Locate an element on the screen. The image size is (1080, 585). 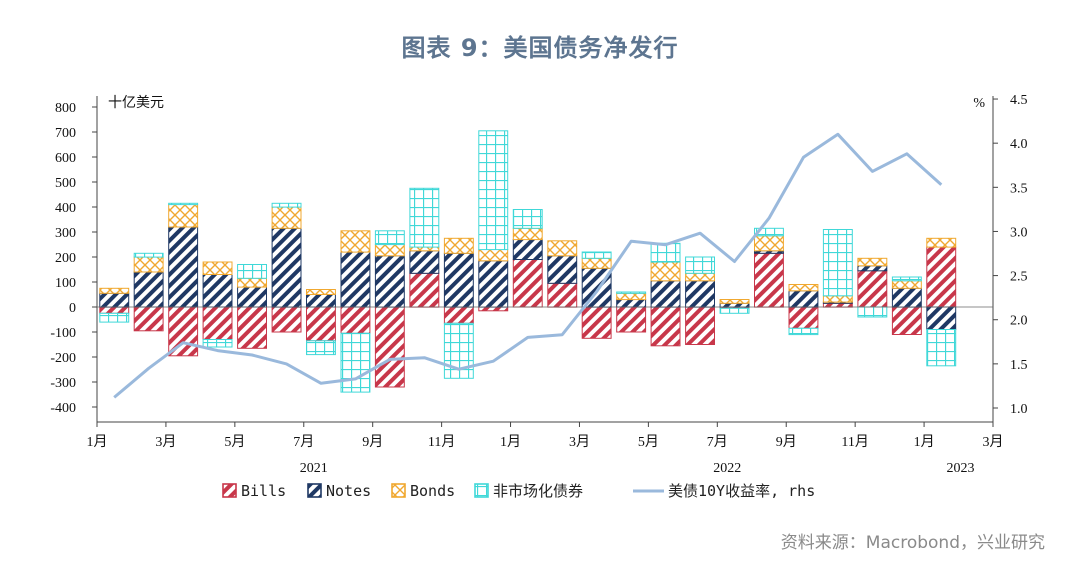
y-tick-label: -200 is located at coordinates (63, 358).